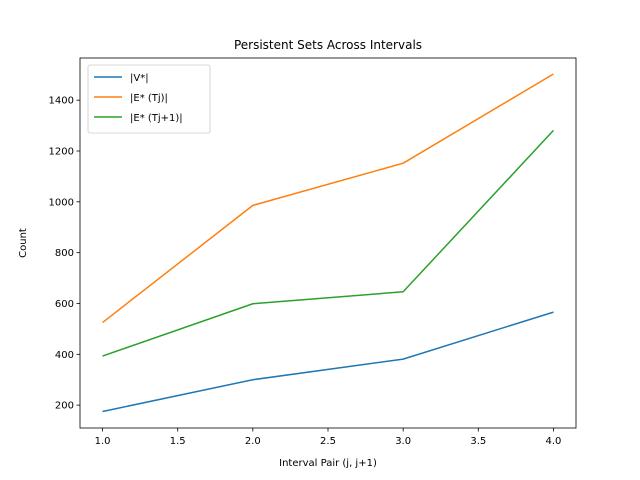 The width and height of the screenshot is (640, 480). I want to click on y-tick-label: 1400, so click(61, 101).